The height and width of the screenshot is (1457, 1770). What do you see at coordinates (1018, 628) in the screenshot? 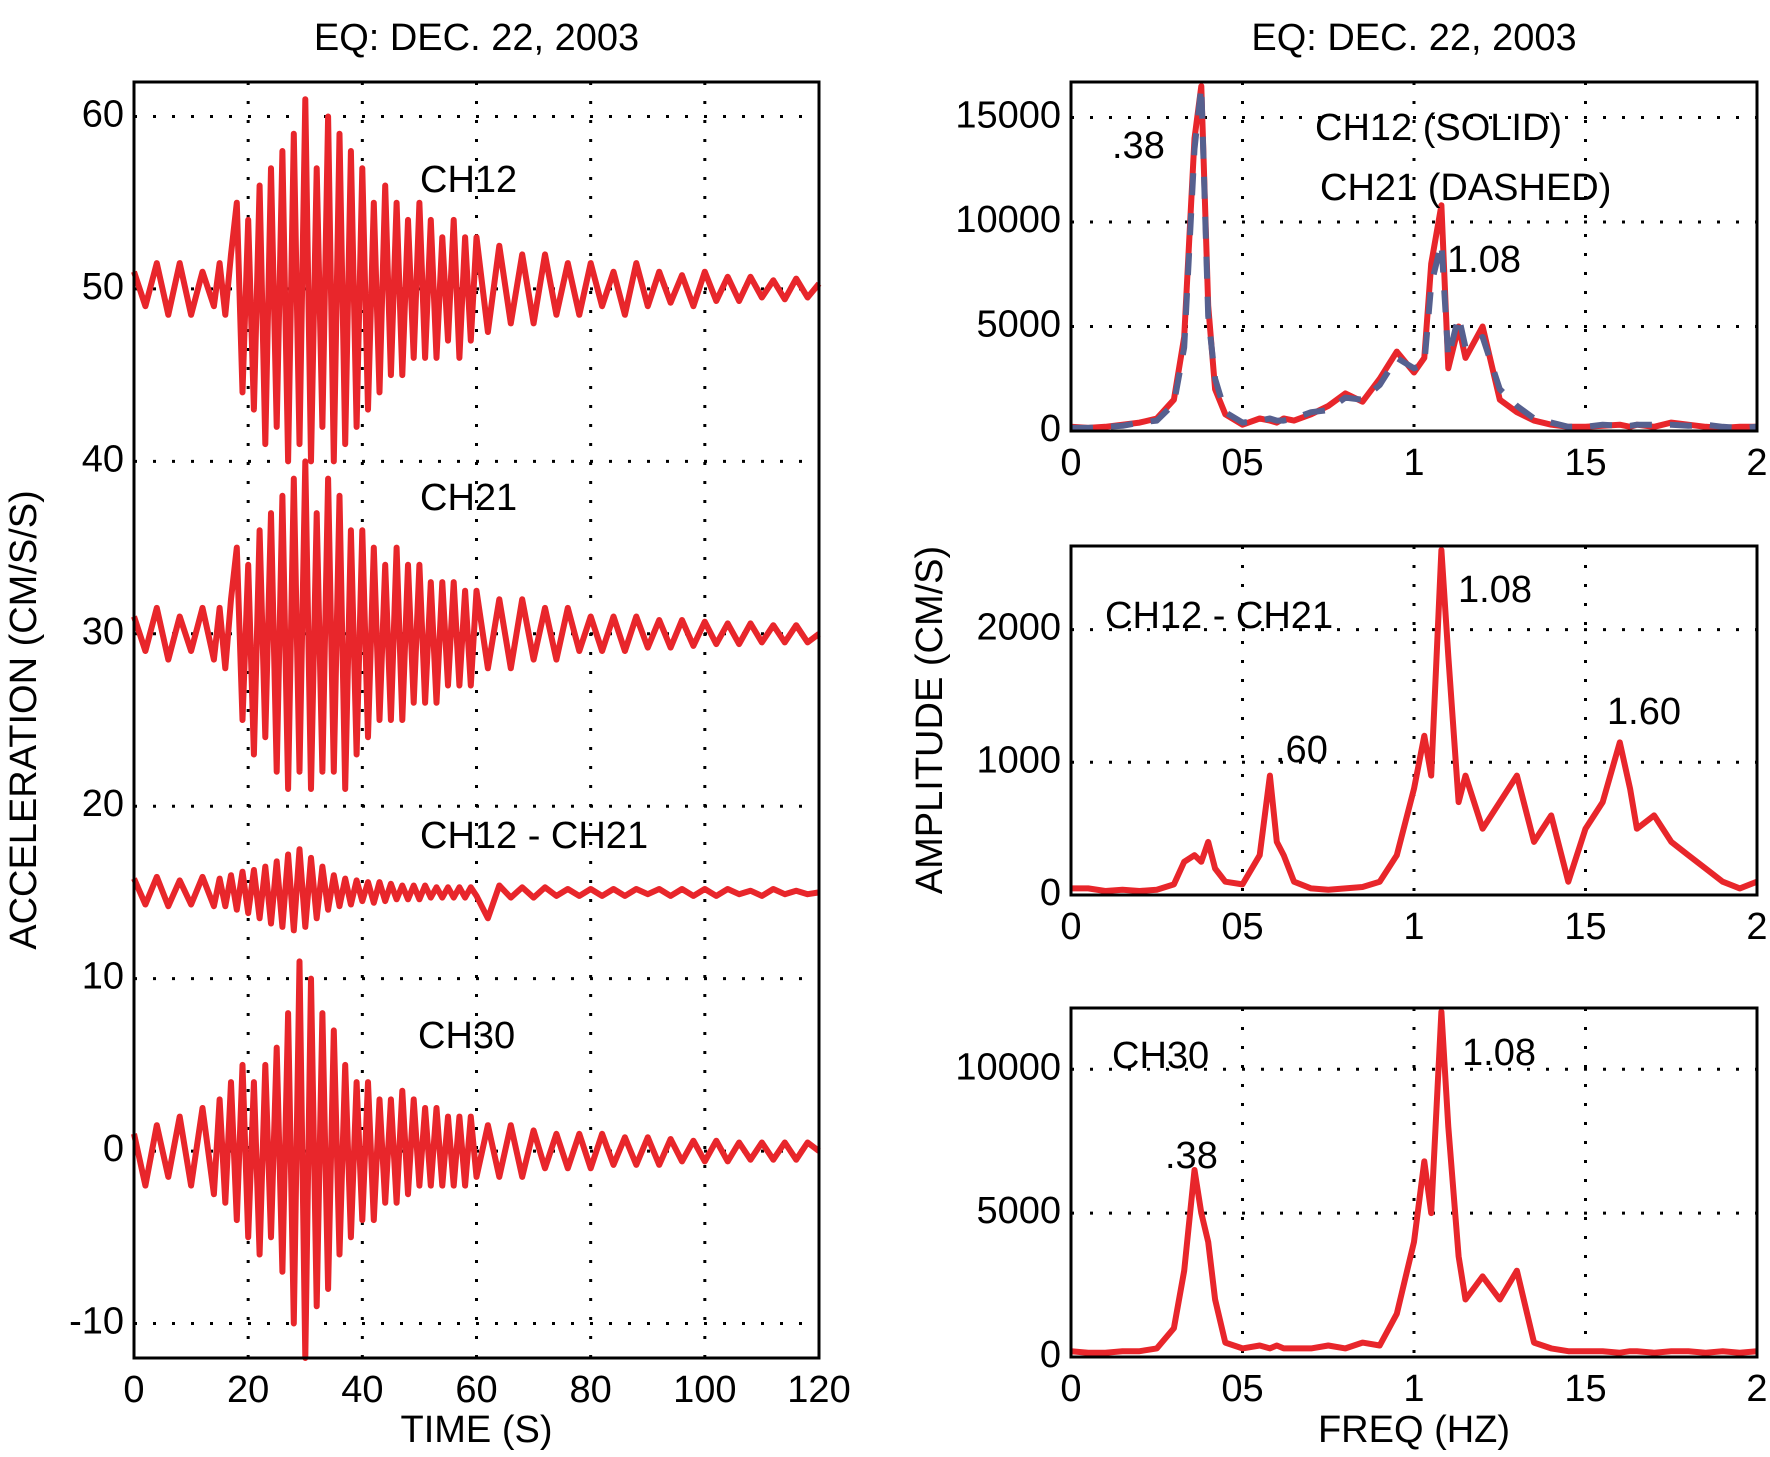
I see `y-tick-label: 2000` at bounding box center [1018, 628].